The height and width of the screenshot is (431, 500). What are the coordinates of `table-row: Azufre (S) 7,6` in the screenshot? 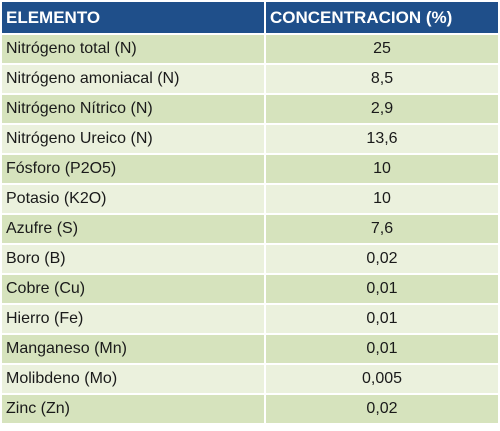 It's located at (250, 230).